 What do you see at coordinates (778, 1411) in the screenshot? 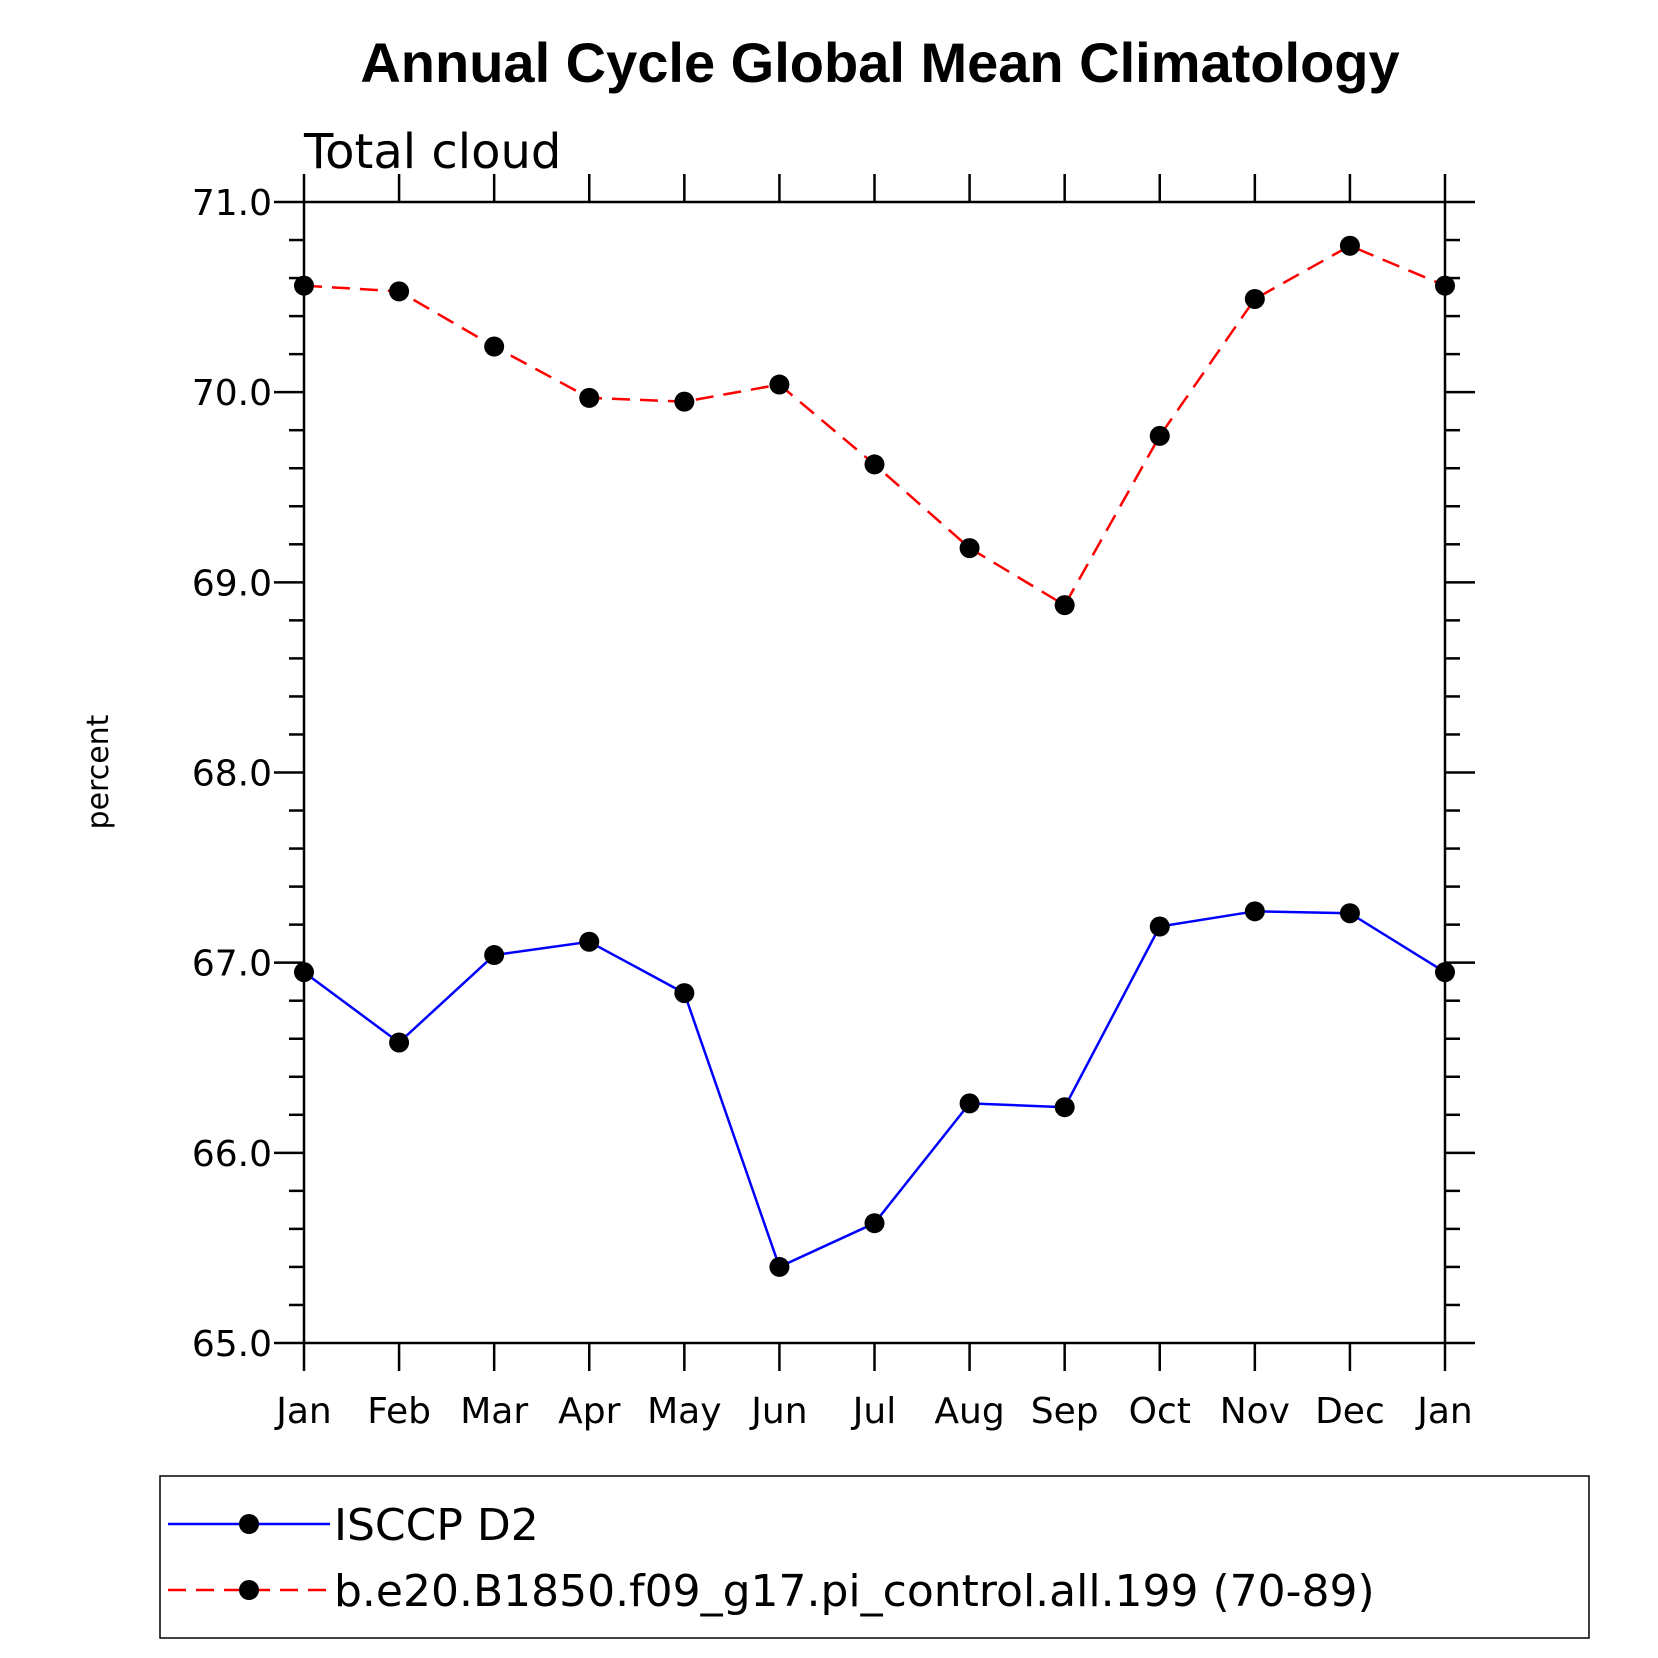
I see `x-tick-label: Jun` at bounding box center [778, 1411].